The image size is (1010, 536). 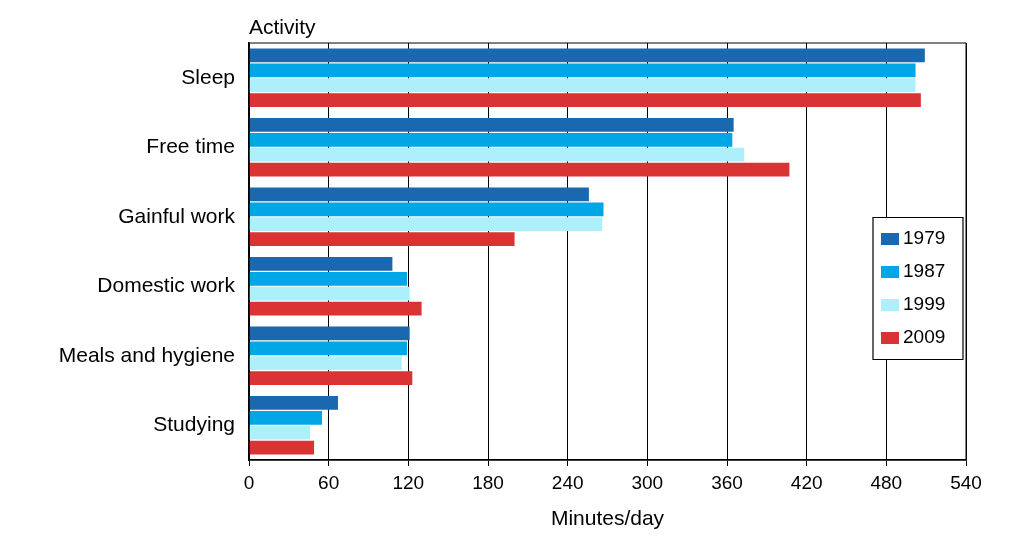 What do you see at coordinates (924, 271) in the screenshot?
I see `legend-label: 1987` at bounding box center [924, 271].